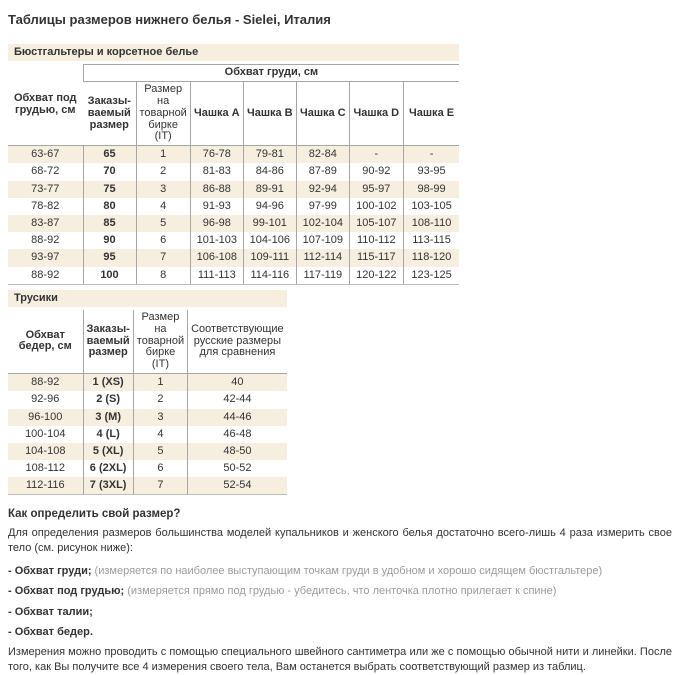  Describe the element at coordinates (322, 172) in the screenshot. I see `table-cell: 87-89` at that location.